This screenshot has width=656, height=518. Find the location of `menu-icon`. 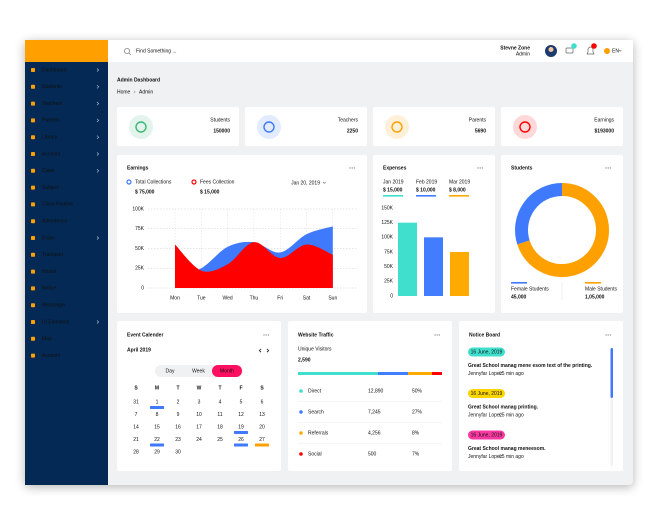

menu-icon is located at coordinates (33, 221).